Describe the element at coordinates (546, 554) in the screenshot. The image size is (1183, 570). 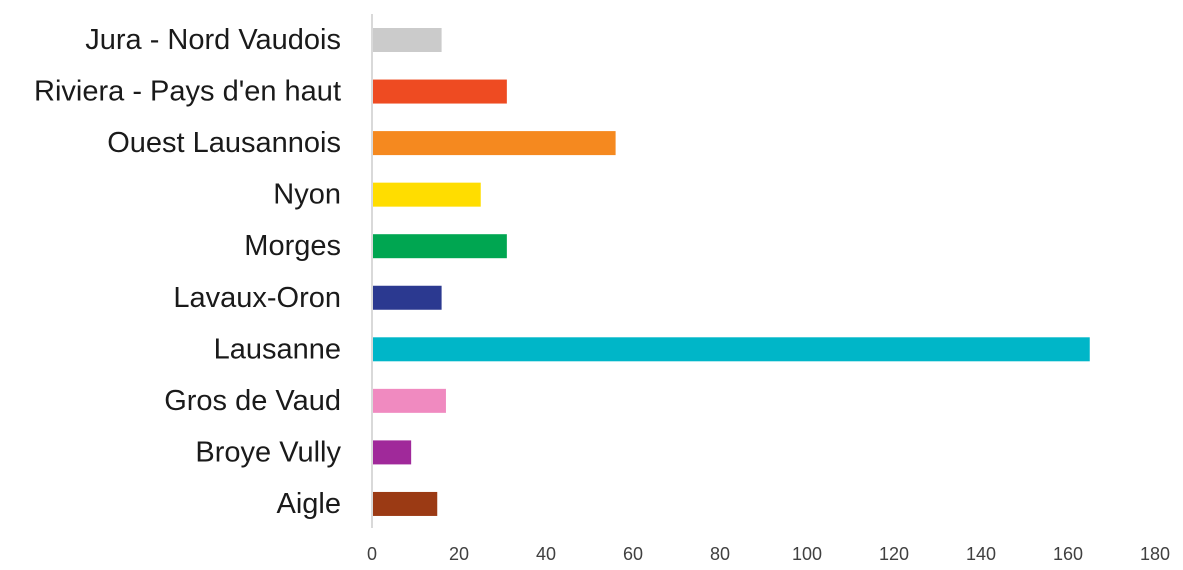
I see `x-tick-label: 40` at that location.